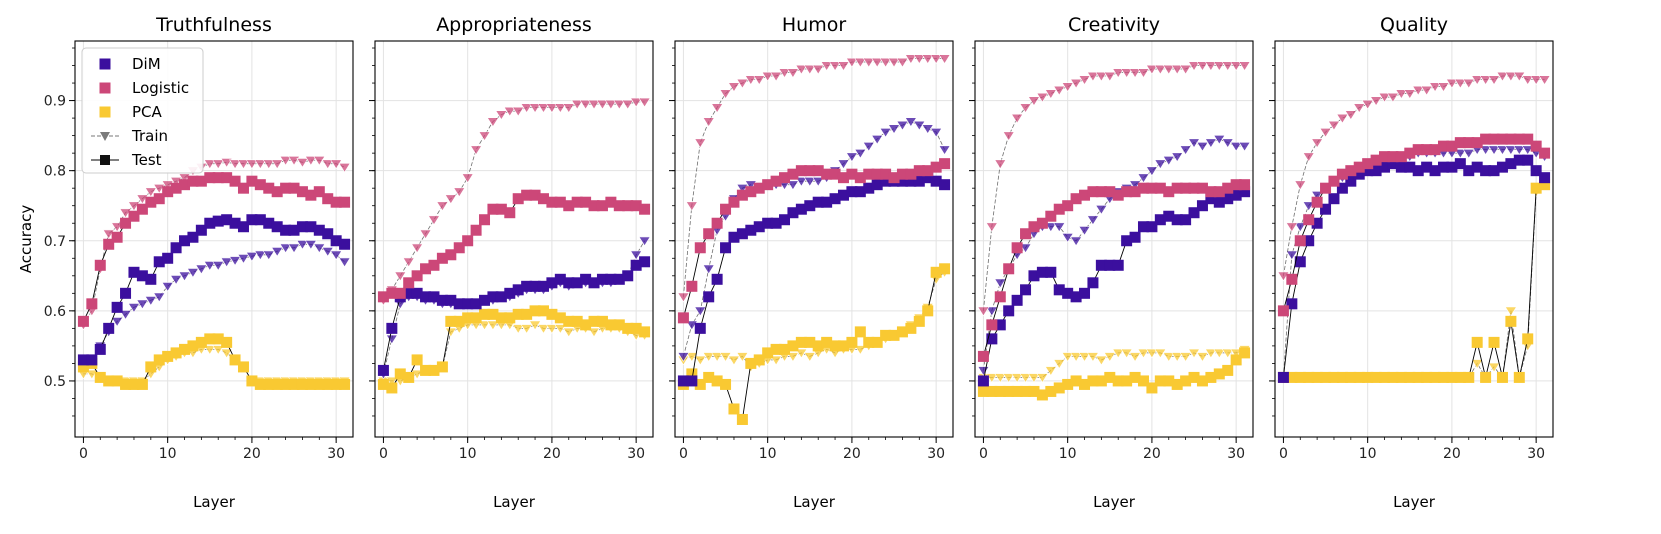 This screenshot has height=534, width=1661. What do you see at coordinates (129, 136) in the screenshot?
I see `legend-item-train: Train` at bounding box center [129, 136].